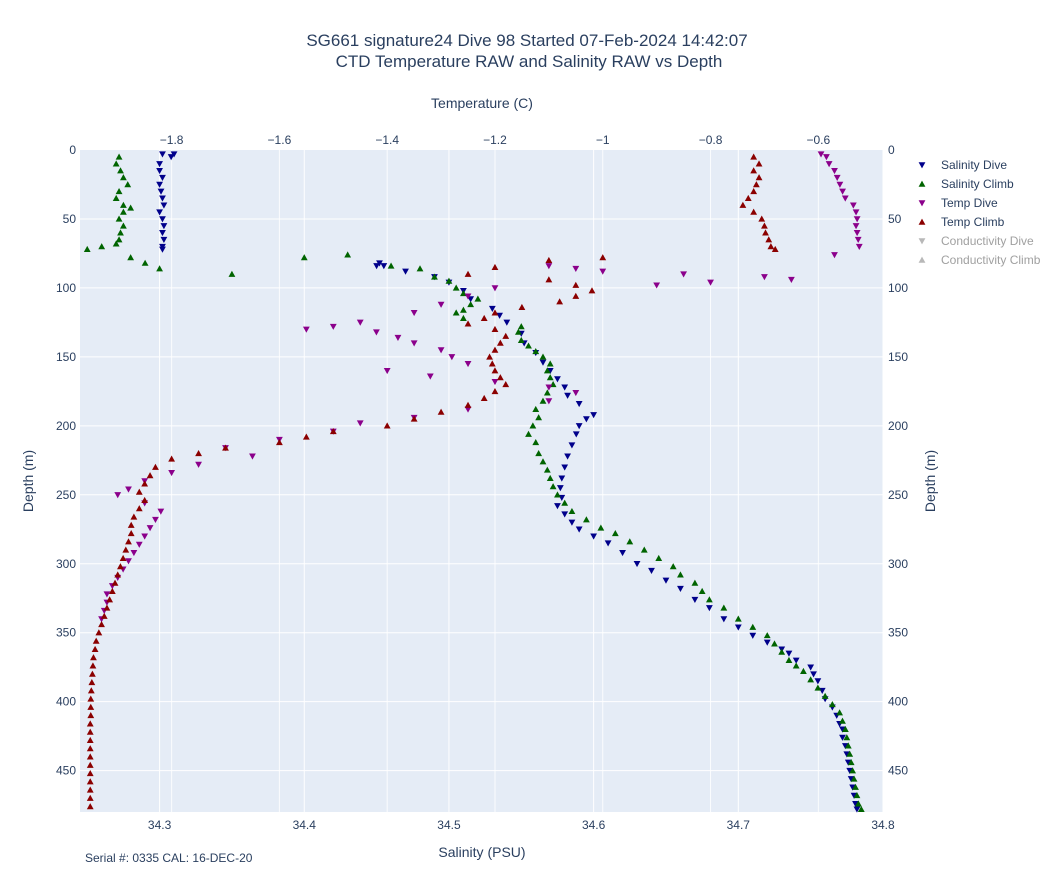  I want to click on depth-tick-label-right: 200, so click(898, 426).